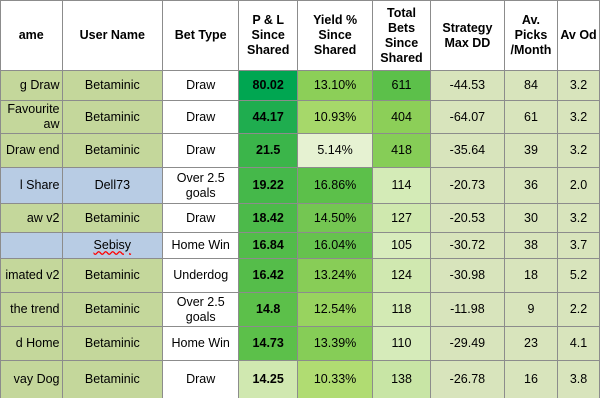  What do you see at coordinates (531, 35) in the screenshot?
I see `header-avg-picks: Av. Picks /Month` at bounding box center [531, 35].